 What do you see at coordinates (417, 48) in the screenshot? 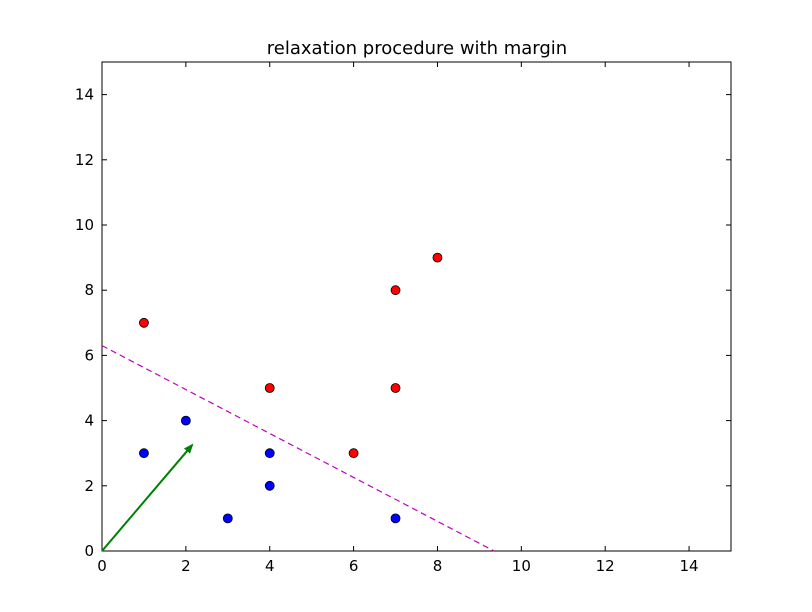
I see `chart-title: relaxation procedure with margin` at bounding box center [417, 48].